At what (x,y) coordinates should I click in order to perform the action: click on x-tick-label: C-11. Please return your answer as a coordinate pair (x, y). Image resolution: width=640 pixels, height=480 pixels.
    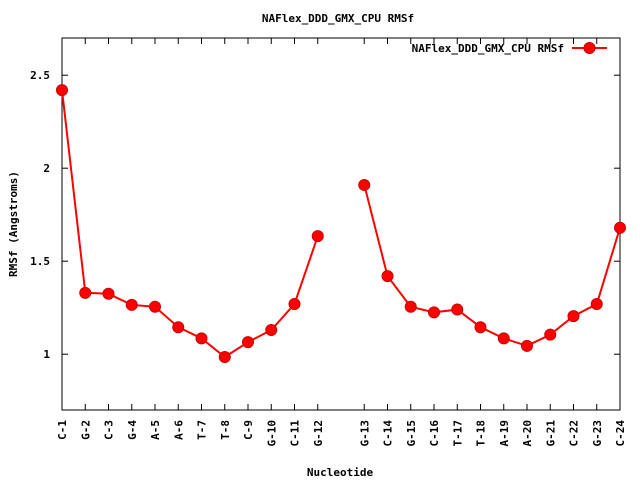
    Looking at the image, I should click on (295, 433).